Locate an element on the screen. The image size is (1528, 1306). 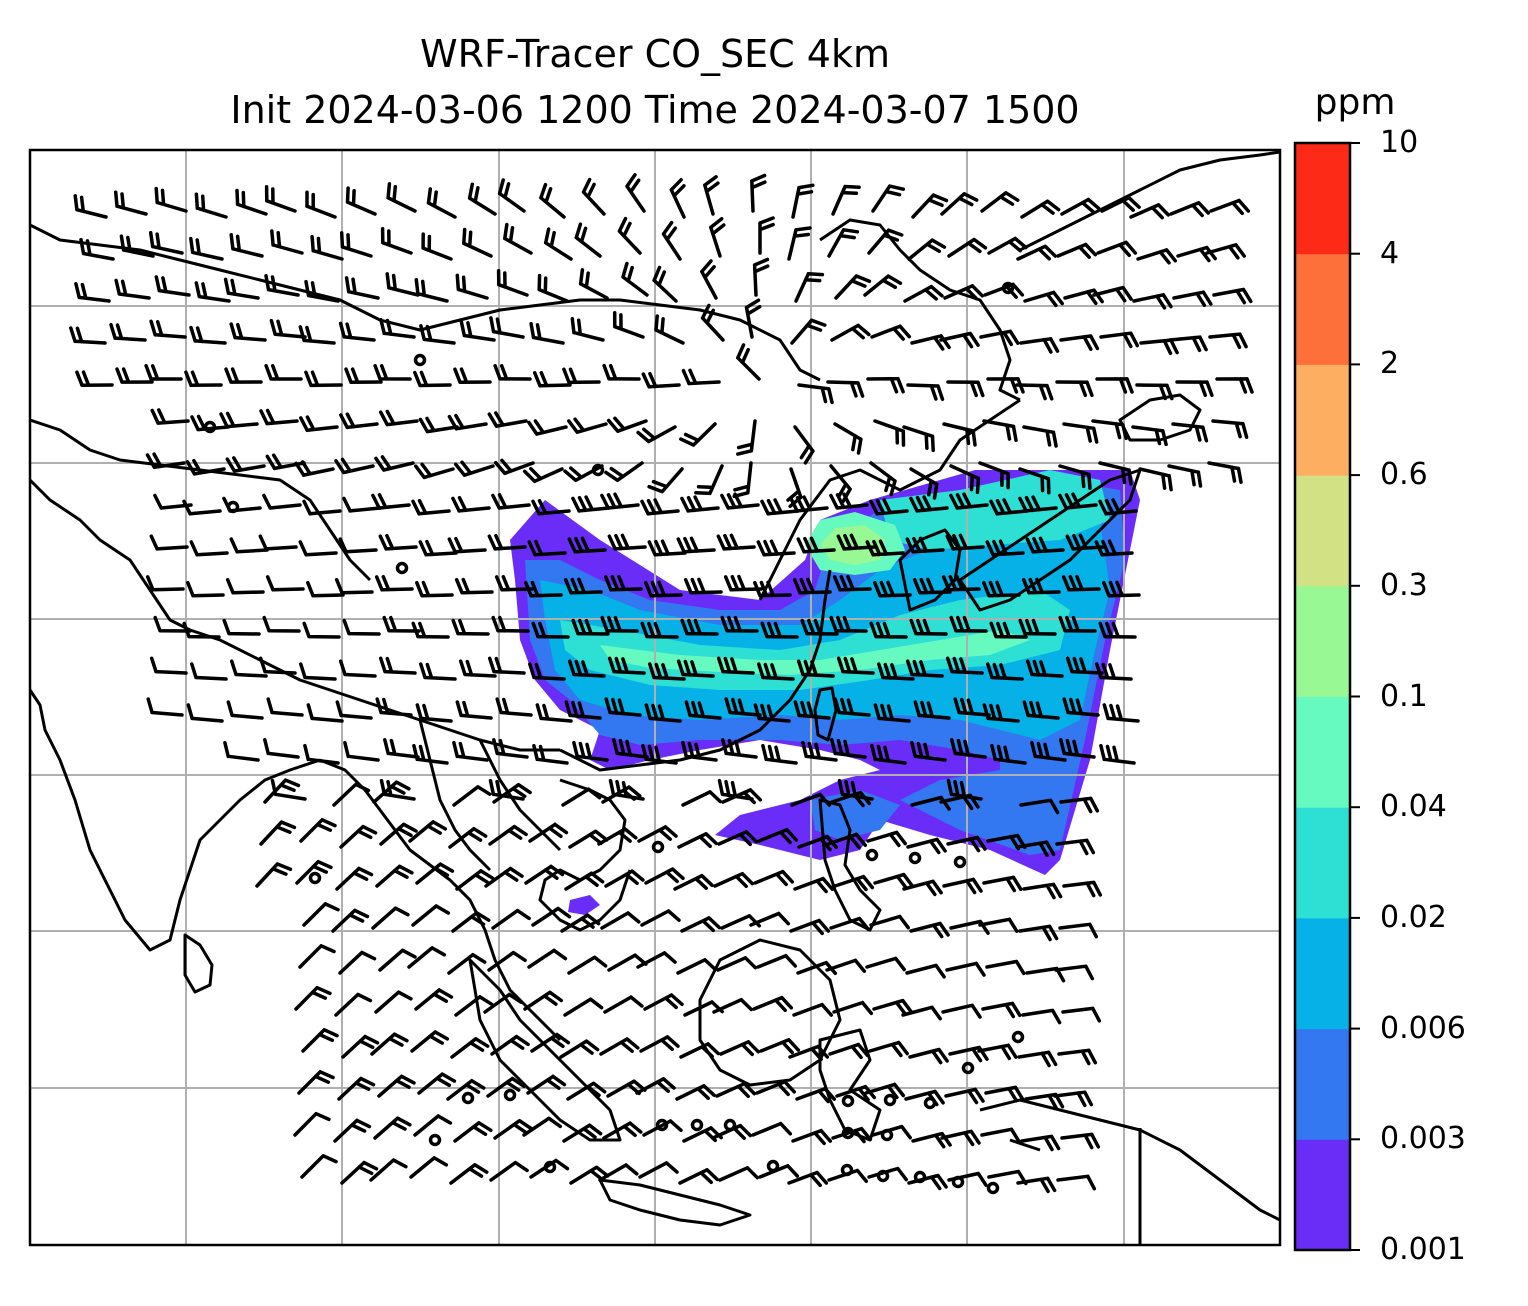
colorbar-tick-label: 2 is located at coordinates (1390, 364).